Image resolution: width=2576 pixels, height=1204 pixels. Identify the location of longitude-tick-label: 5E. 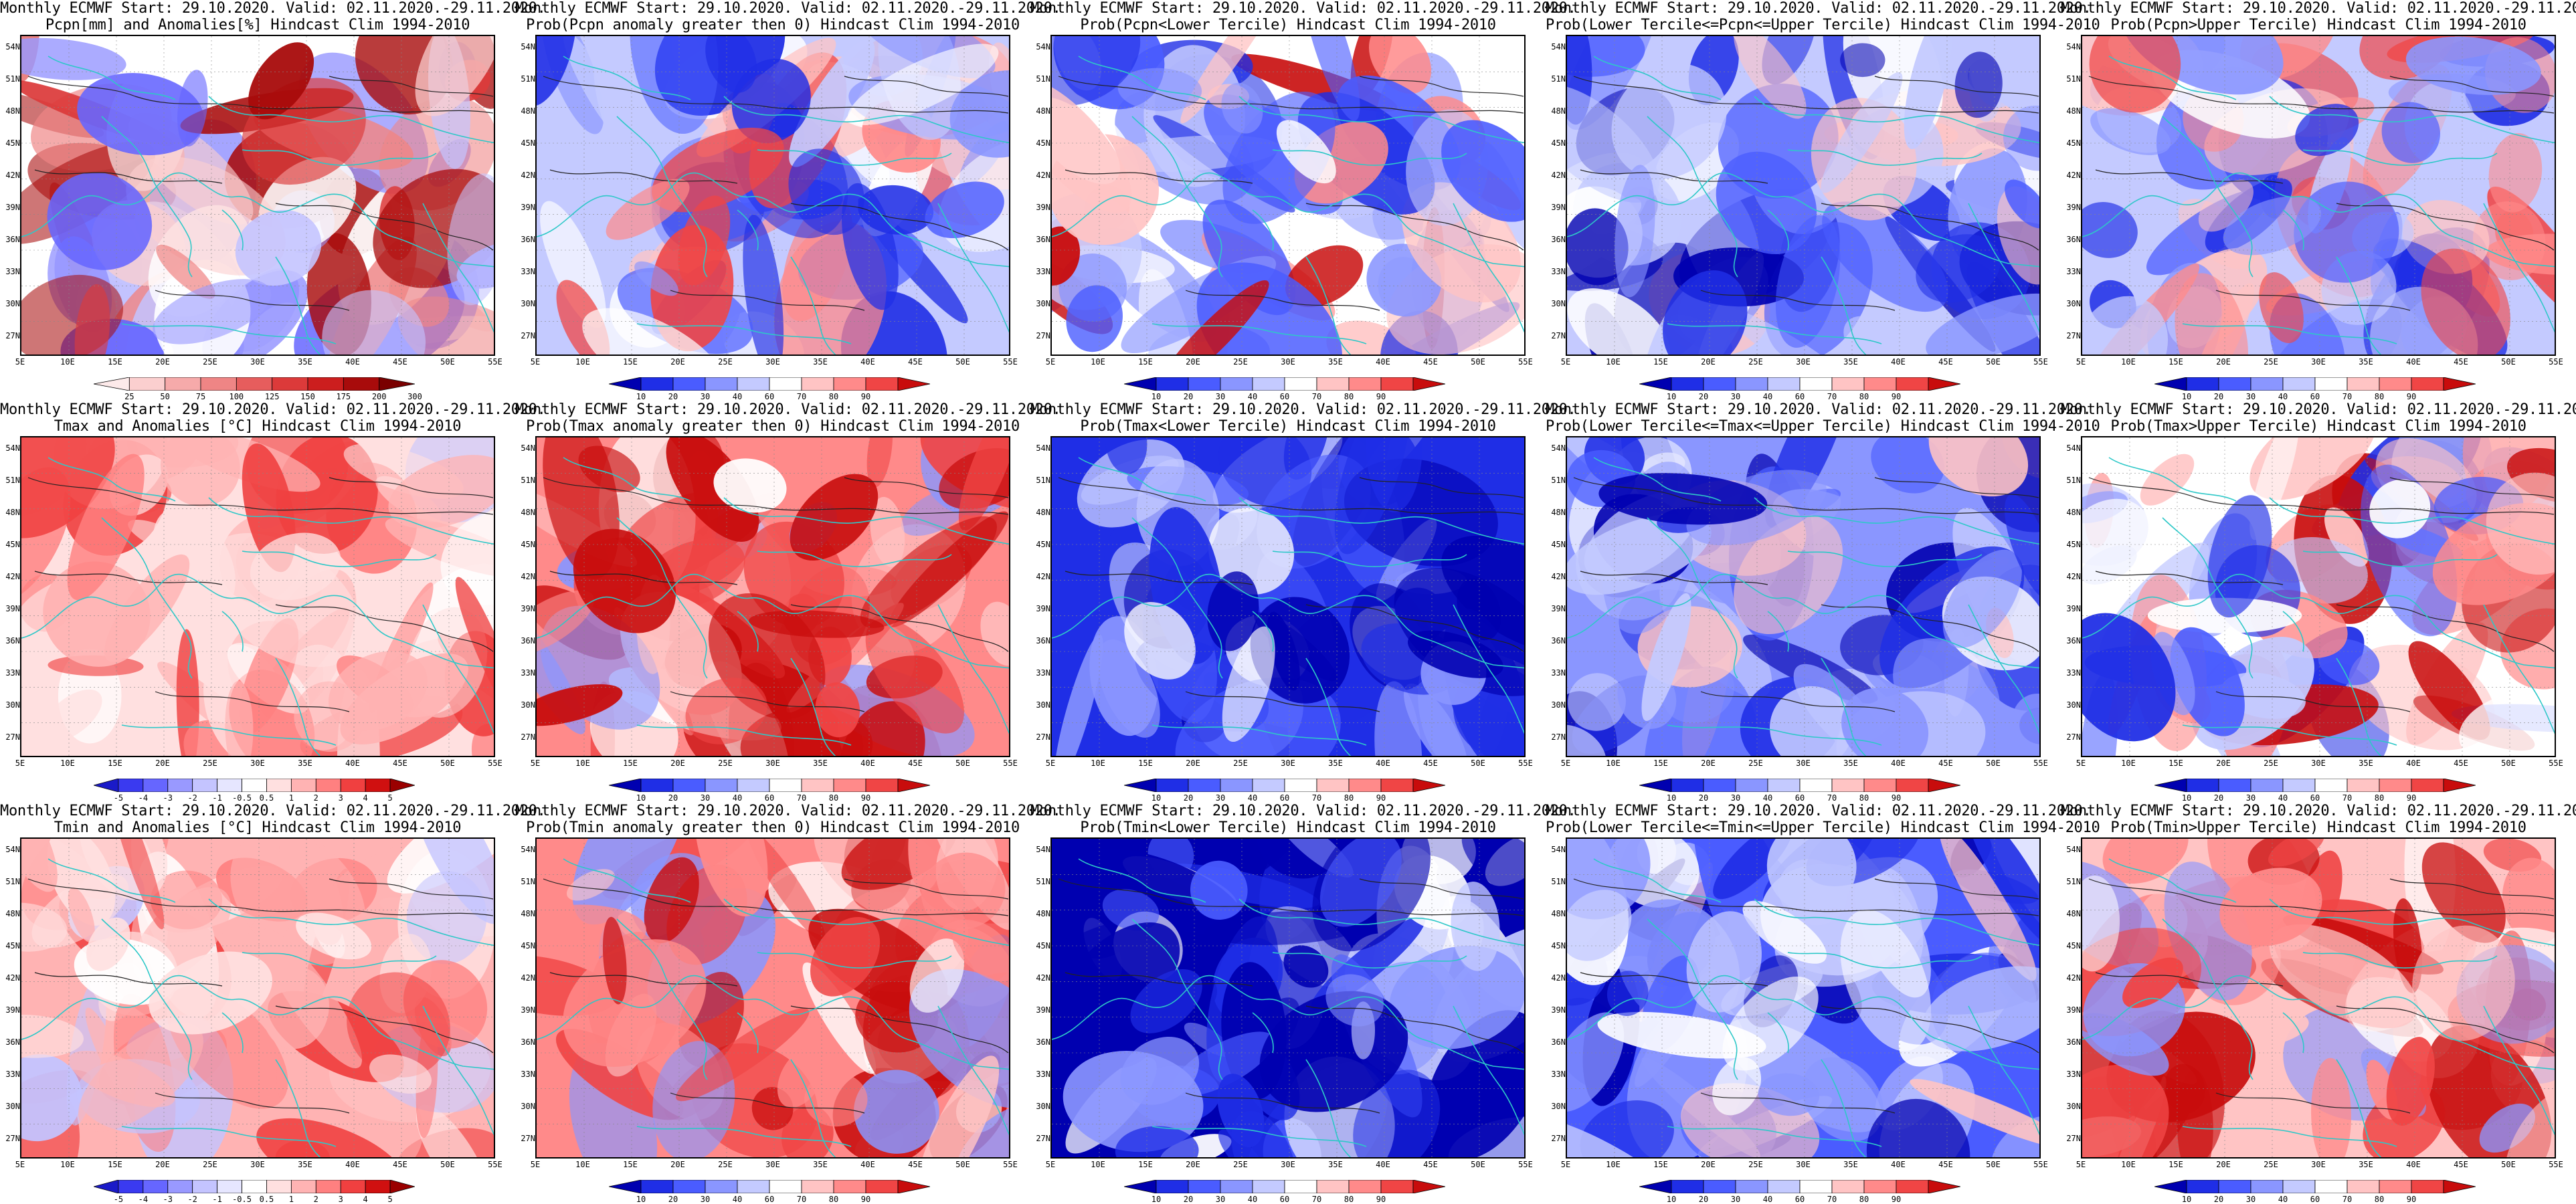
(535, 1164).